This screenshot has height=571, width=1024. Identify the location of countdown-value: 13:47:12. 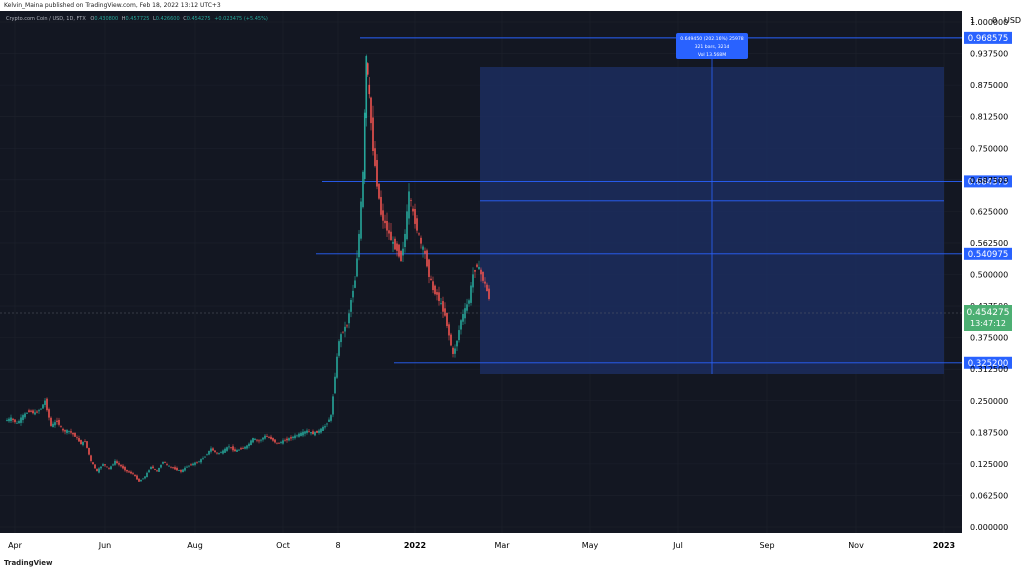
(988, 323).